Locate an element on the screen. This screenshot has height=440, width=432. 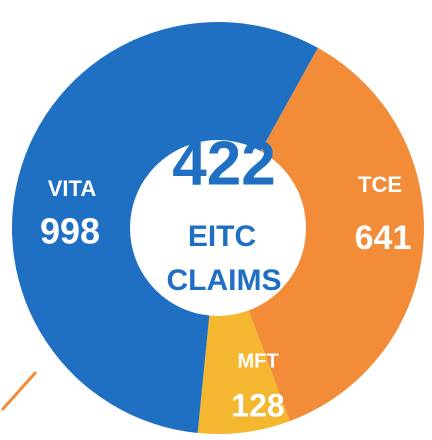
decor-stroke is located at coordinates (19, 391).